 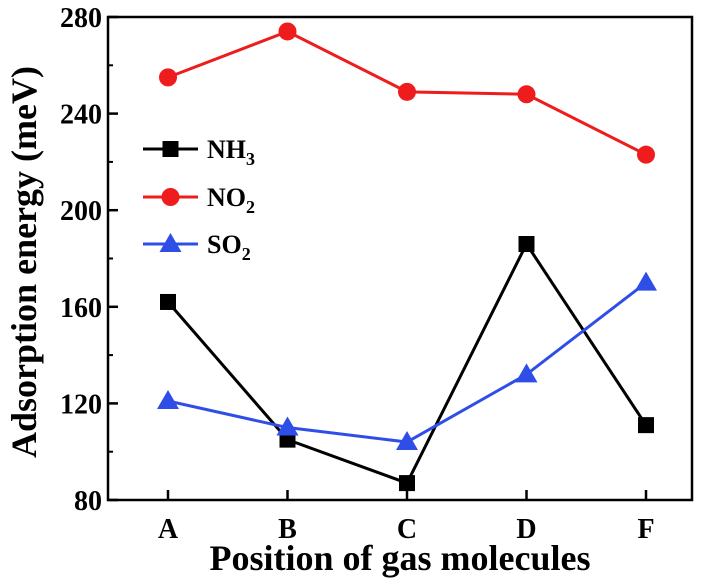 What do you see at coordinates (168, 529) in the screenshot?
I see `x-tick-label: A` at bounding box center [168, 529].